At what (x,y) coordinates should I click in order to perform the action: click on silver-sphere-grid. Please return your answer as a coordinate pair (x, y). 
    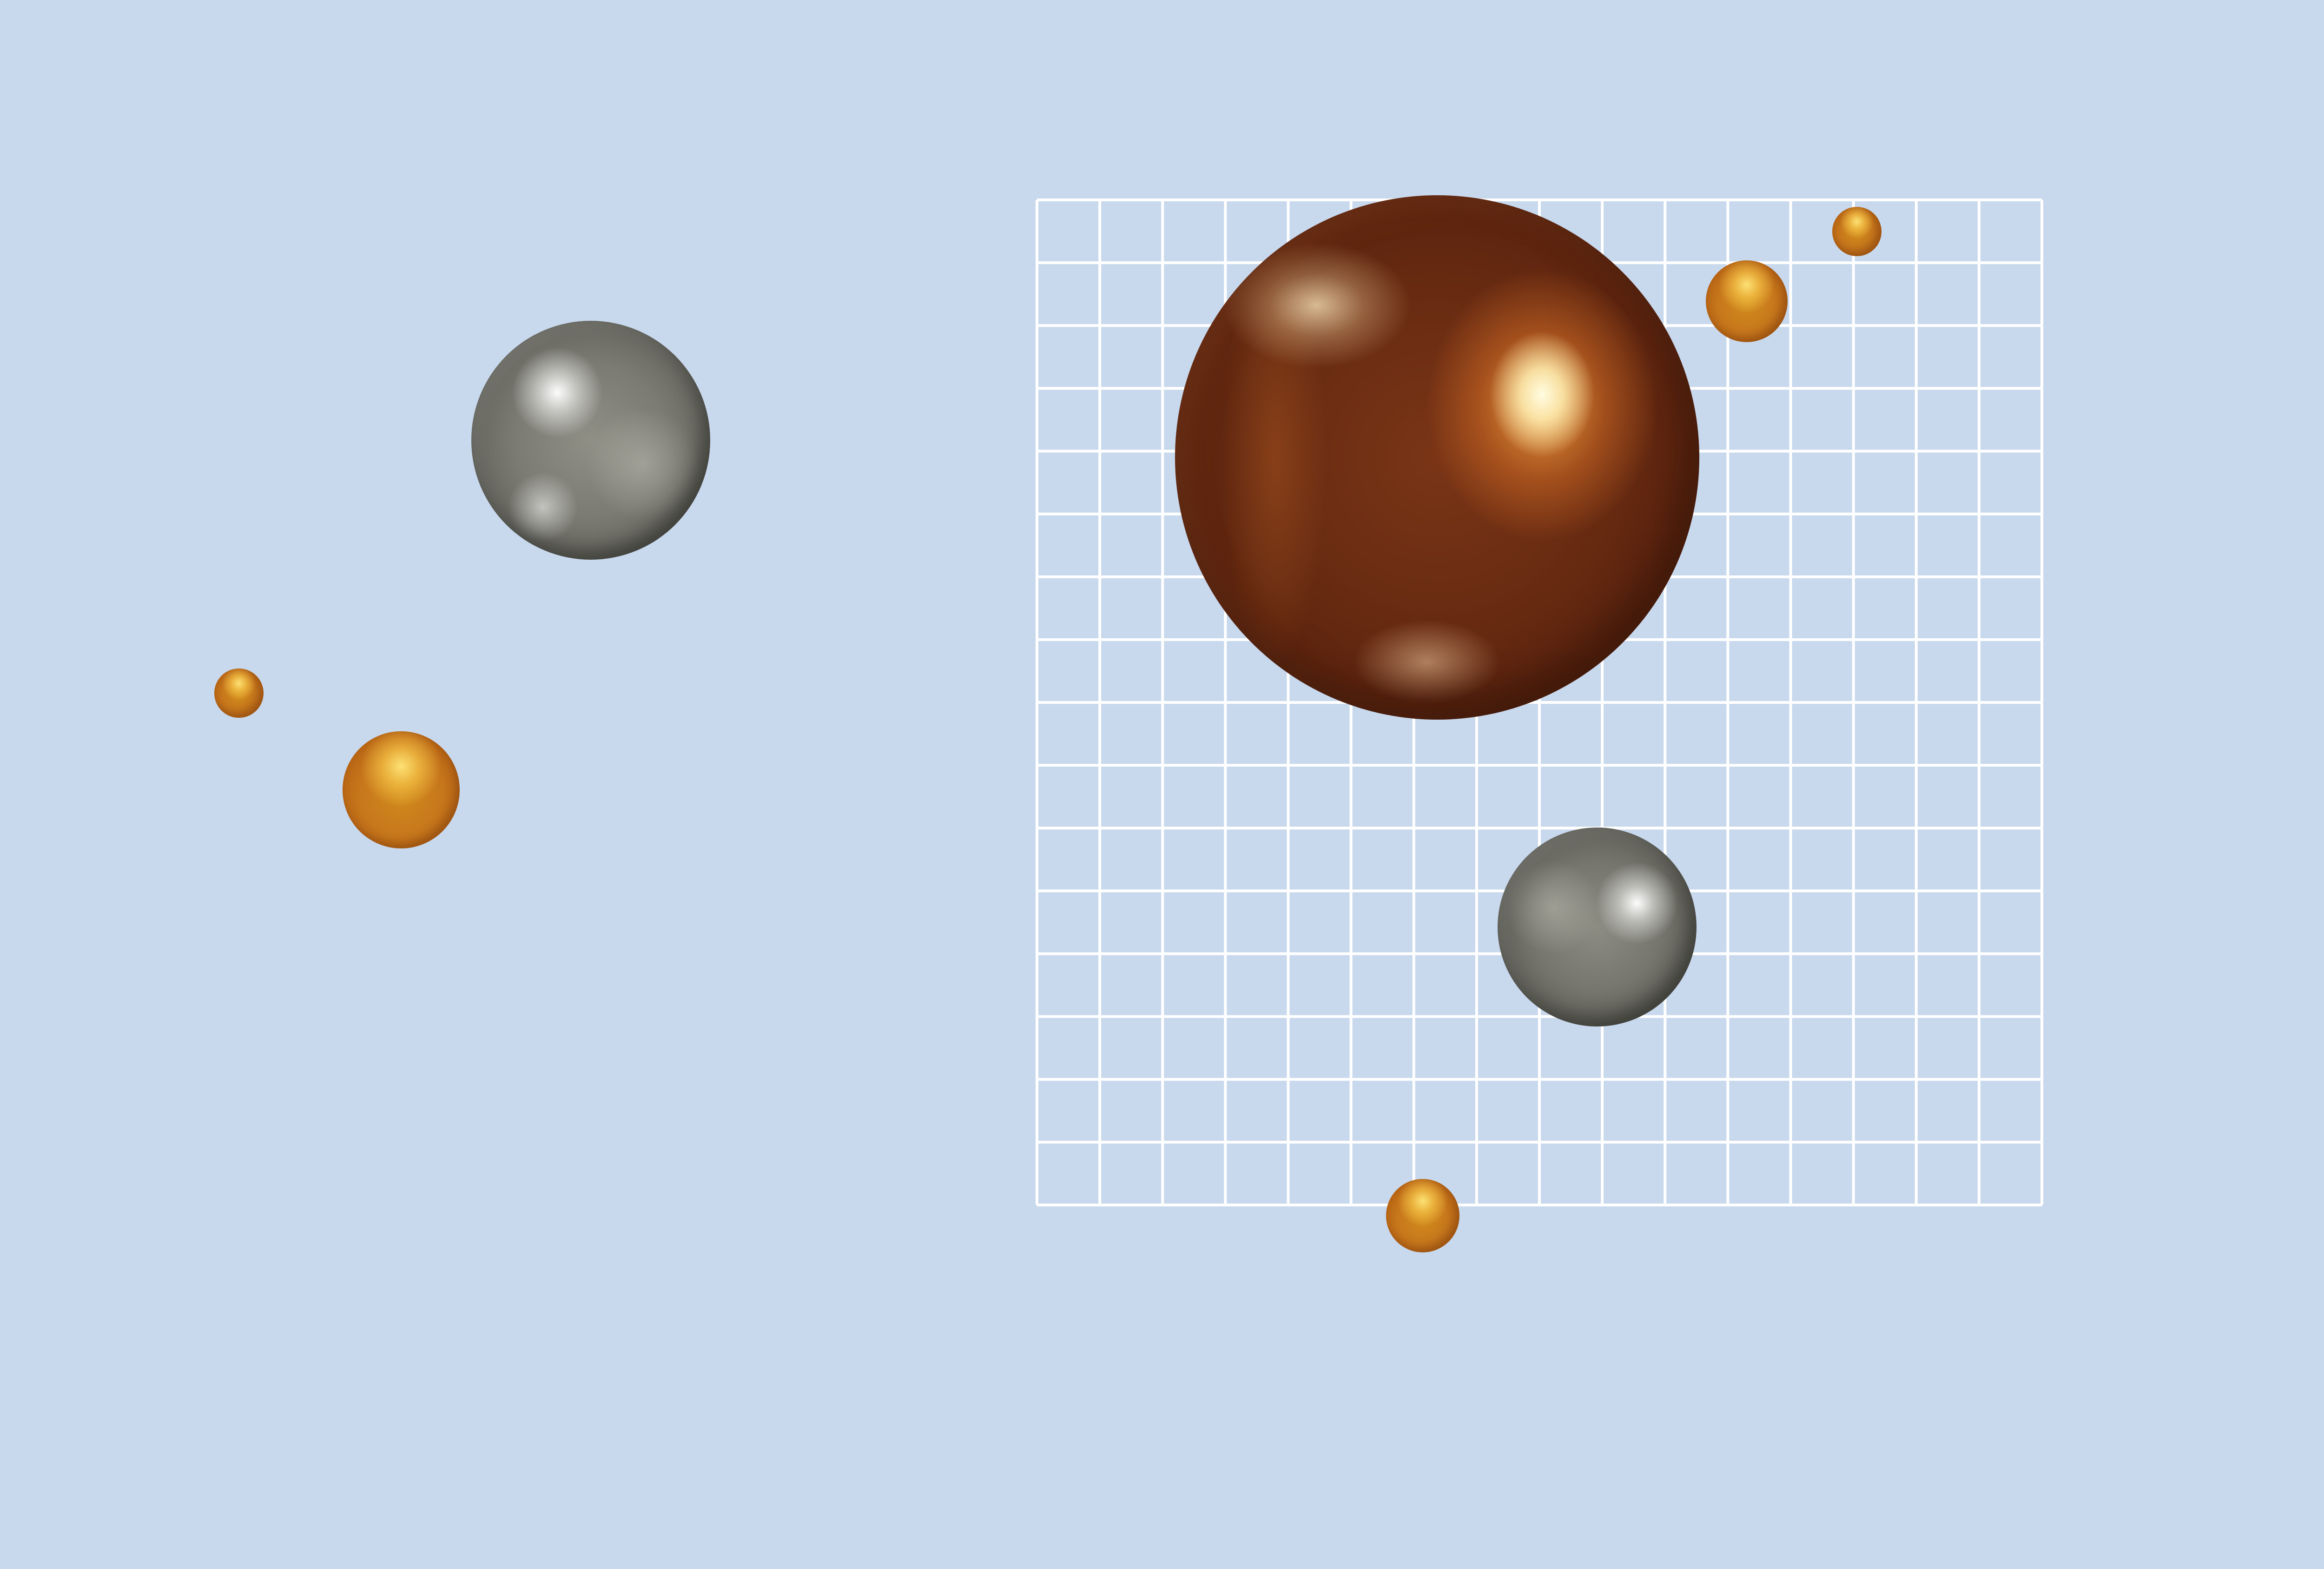
    Looking at the image, I should click on (1597, 927).